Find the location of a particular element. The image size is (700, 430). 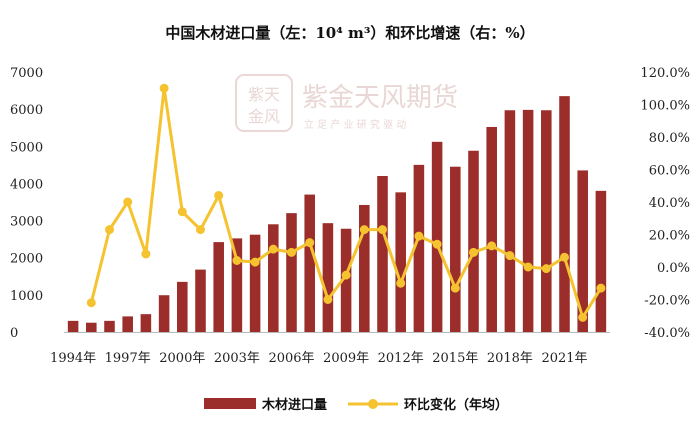

line-point-2017年 is located at coordinates (492, 246).